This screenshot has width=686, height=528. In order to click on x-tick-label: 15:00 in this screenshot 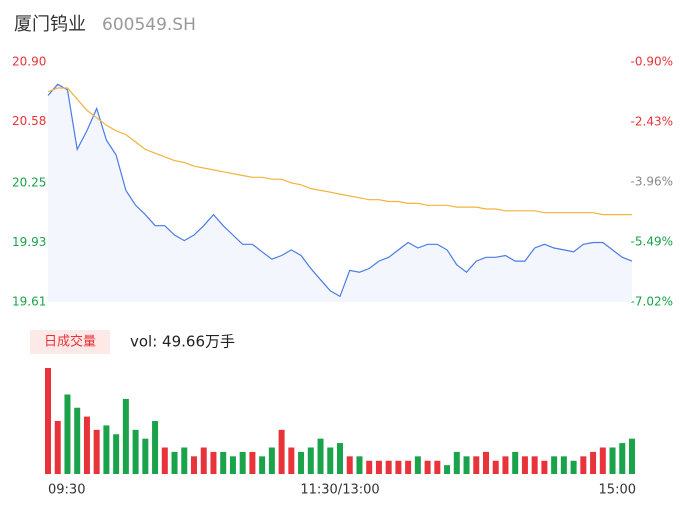, I will do `click(617, 490)`.